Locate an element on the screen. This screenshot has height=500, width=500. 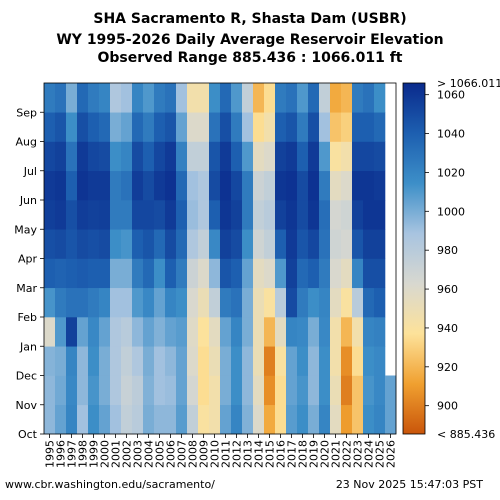
x-tick-label: 1997 is located at coordinates (72, 454).